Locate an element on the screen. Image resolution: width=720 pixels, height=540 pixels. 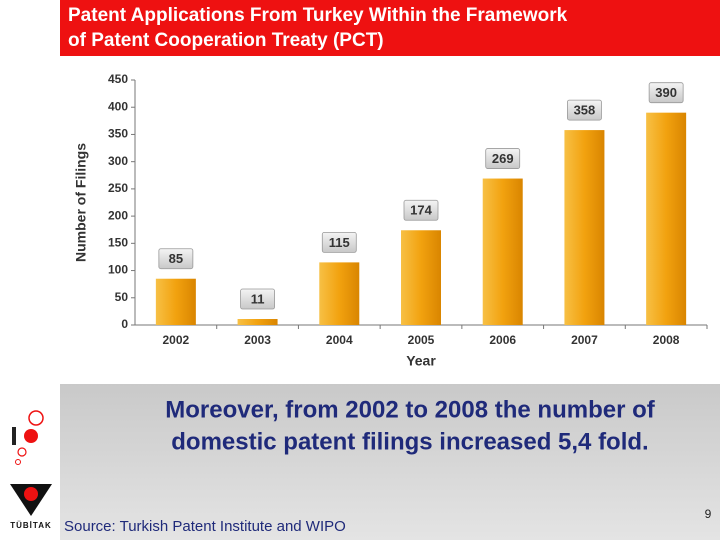
x-tick-label: 2008 is located at coordinates (666, 340).